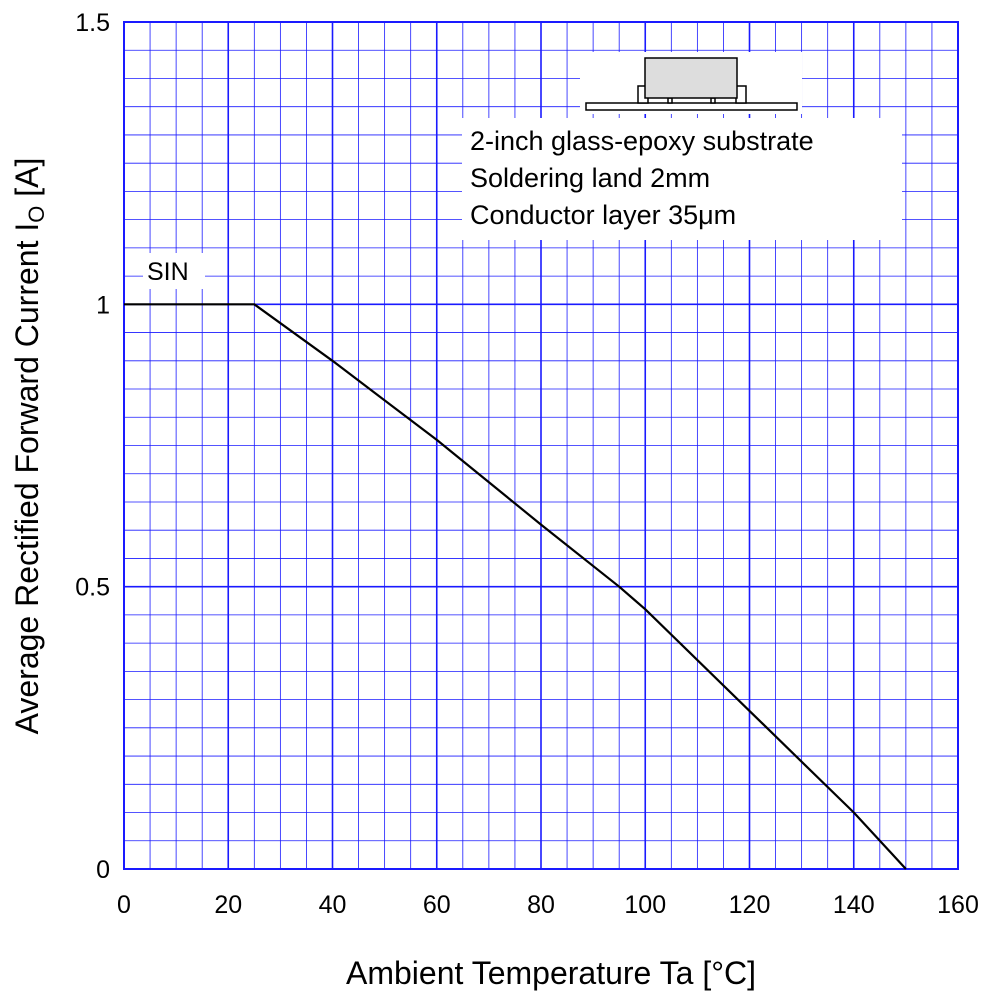 The image size is (989, 1003). I want to click on y-axis-title-main: Average Rectified Forward Current I, so click(27, 479).